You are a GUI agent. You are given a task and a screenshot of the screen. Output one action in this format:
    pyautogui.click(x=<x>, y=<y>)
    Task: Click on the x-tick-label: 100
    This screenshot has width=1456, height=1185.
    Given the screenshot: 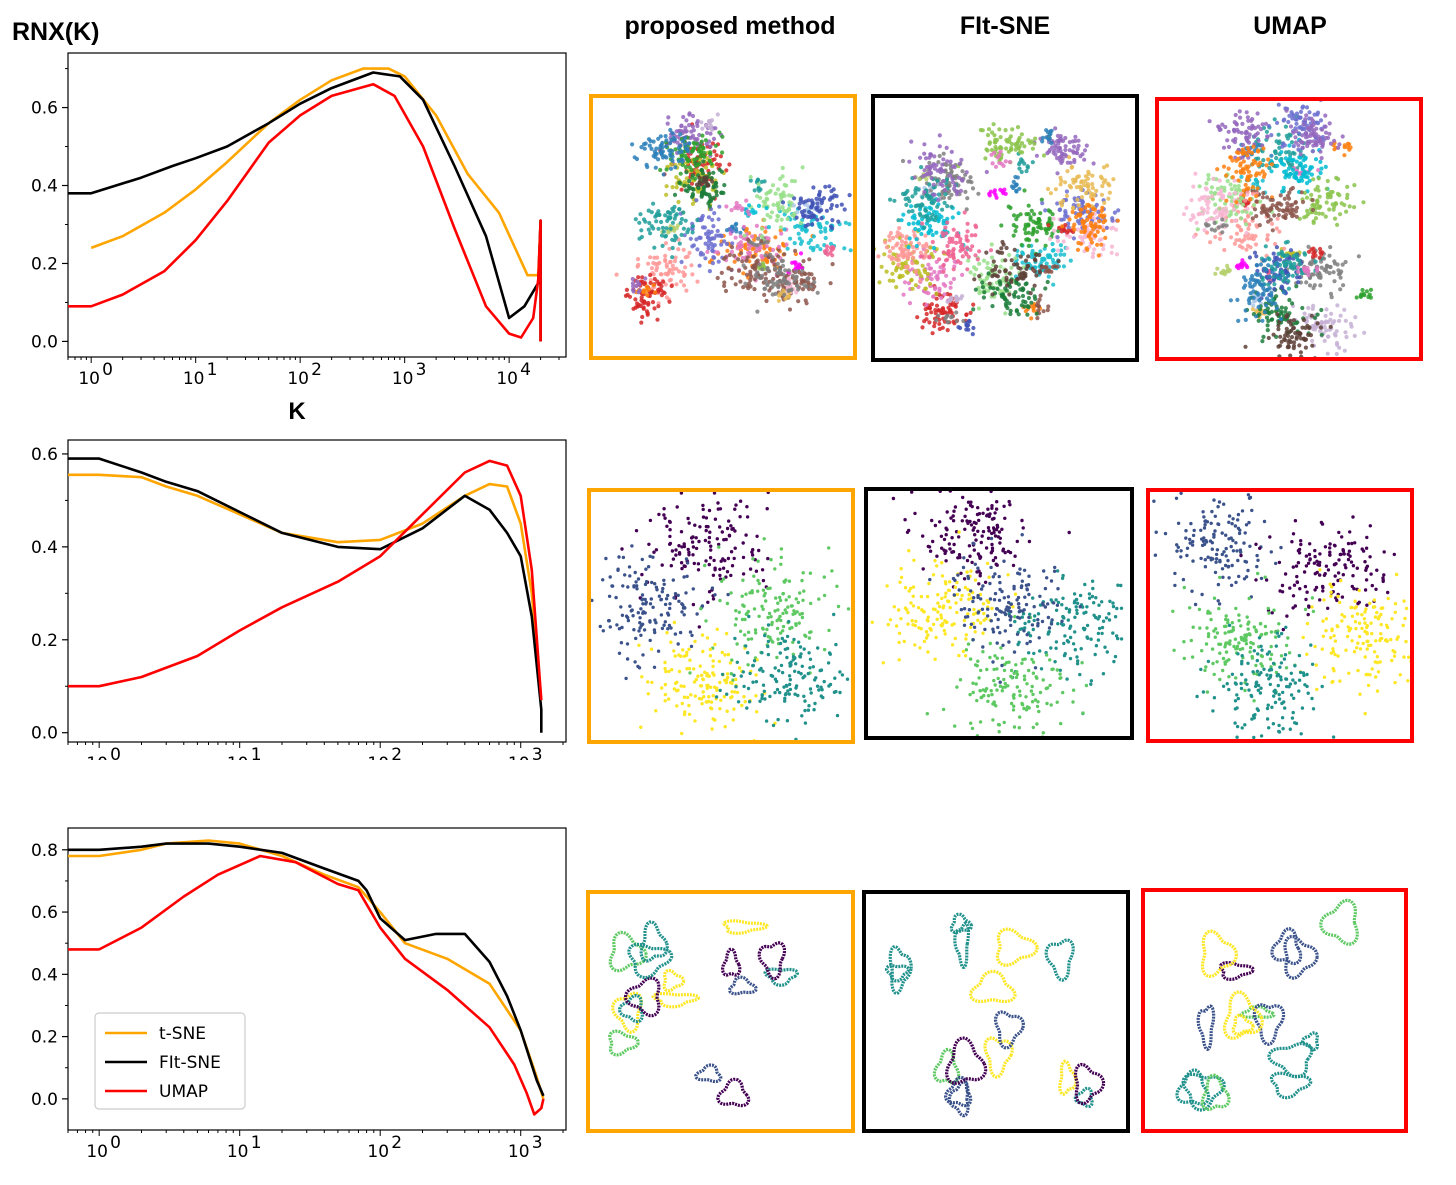 What is the action you would take?
    pyautogui.click(x=103, y=752)
    